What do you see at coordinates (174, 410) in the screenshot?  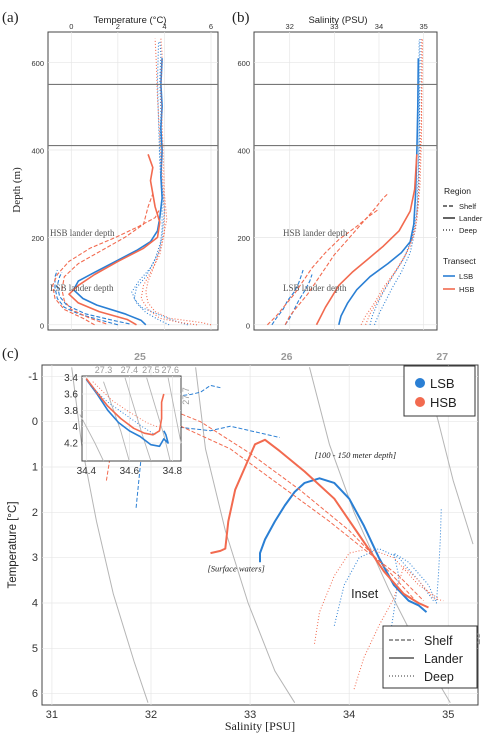 I see `inset-isopycnal-27.7` at bounding box center [174, 410].